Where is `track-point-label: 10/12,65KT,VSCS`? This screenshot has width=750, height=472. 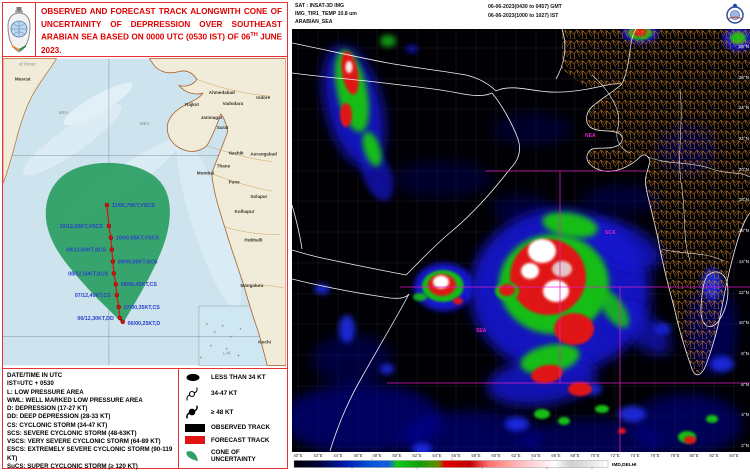 track-point-label: 10/12,65KT,VSCS is located at coordinates (82, 227).